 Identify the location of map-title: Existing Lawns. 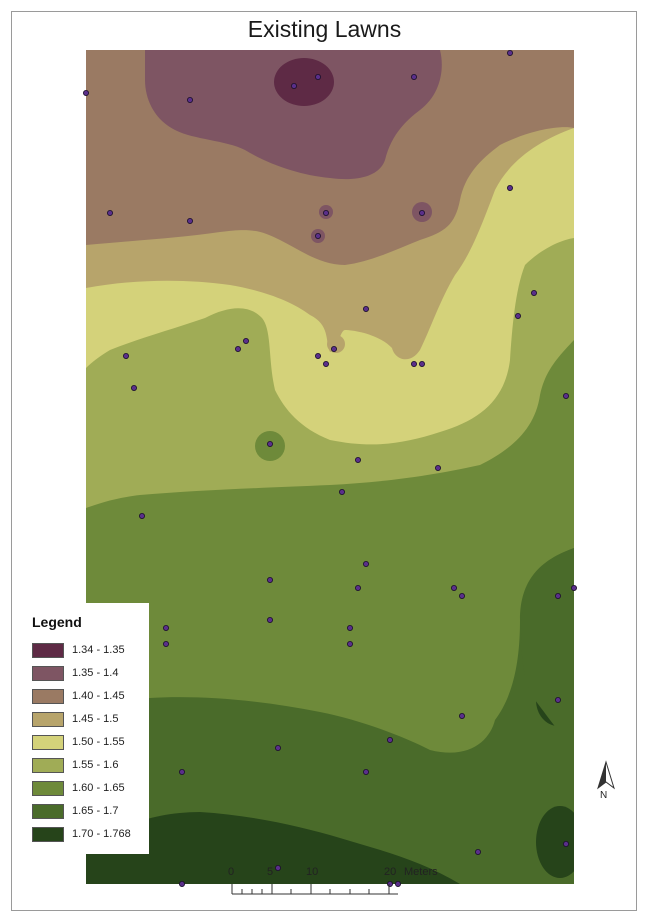
(324, 29).